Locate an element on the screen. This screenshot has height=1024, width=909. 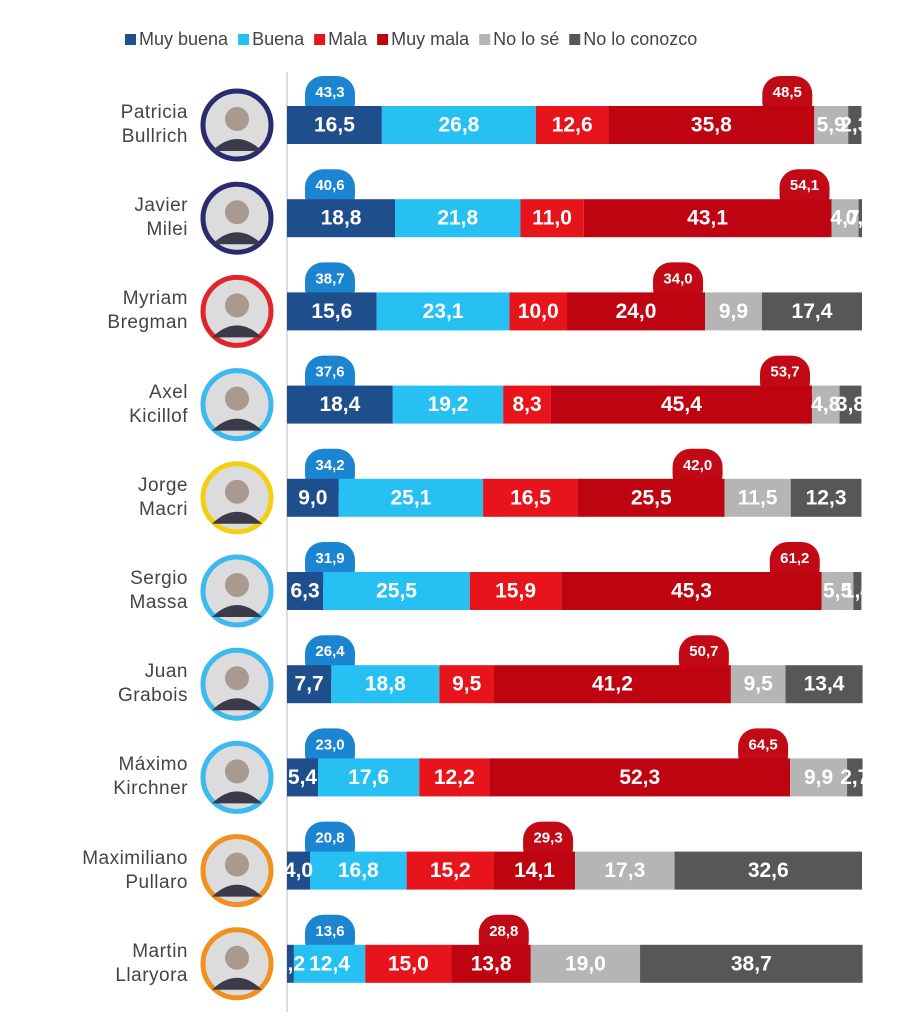
negative-total-label: 28,8 is located at coordinates (503, 931).